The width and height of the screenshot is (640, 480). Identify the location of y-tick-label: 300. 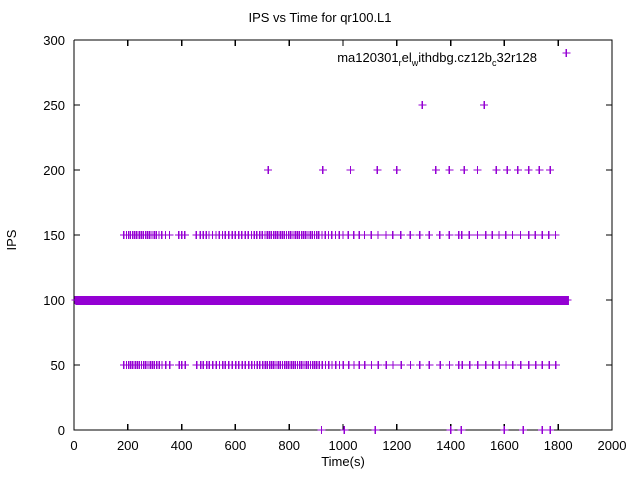
(54, 40).